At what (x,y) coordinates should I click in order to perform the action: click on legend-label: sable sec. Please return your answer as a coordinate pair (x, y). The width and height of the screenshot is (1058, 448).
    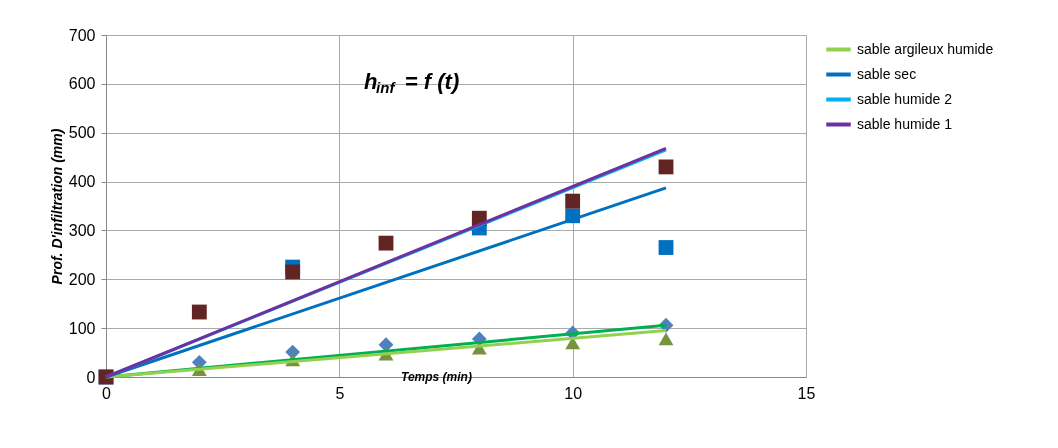
    Looking at the image, I should click on (887, 73).